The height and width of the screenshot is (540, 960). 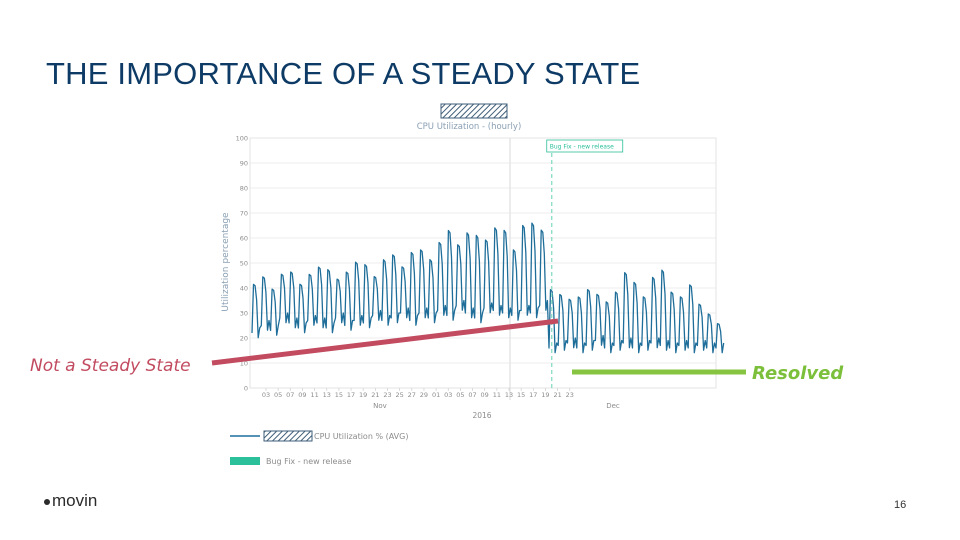 What do you see at coordinates (47, 501) in the screenshot?
I see `logo-dot-icon` at bounding box center [47, 501].